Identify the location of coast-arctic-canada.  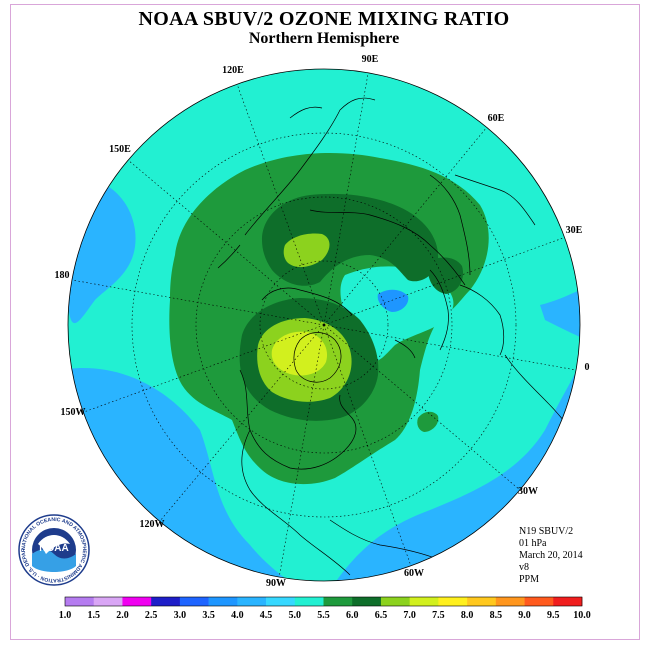
(307, 301).